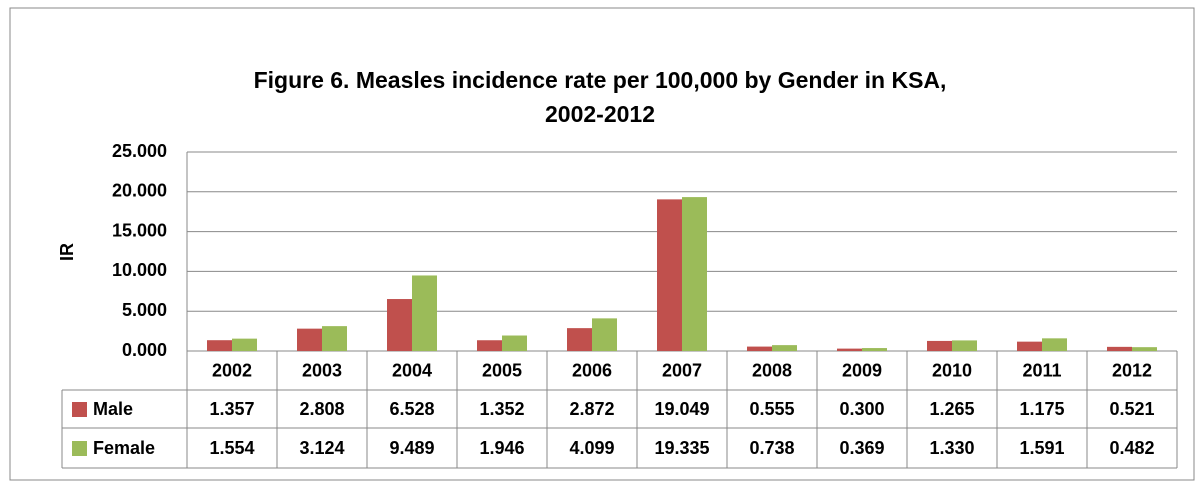 The height and width of the screenshot is (482, 1196). What do you see at coordinates (1131, 448) in the screenshot?
I see `table-value: 0.482` at bounding box center [1131, 448].